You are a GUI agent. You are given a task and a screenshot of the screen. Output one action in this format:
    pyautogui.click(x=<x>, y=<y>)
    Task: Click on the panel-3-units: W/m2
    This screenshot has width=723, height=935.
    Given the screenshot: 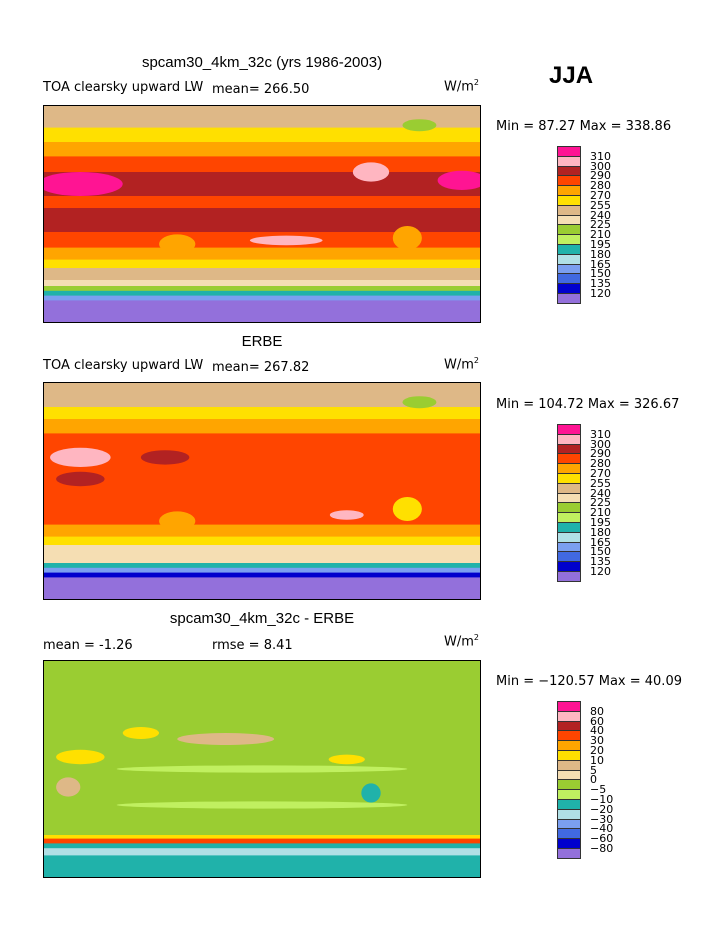 What is the action you would take?
    pyautogui.click(x=461, y=641)
    